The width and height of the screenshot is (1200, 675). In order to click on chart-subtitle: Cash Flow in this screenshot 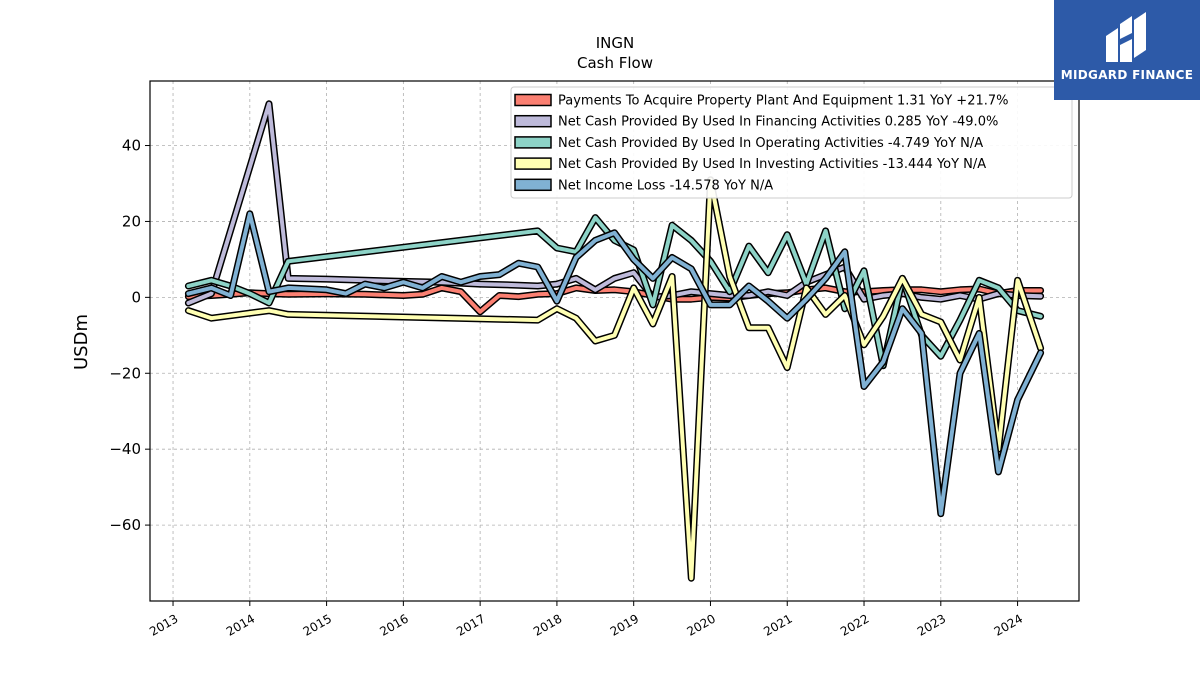, I will do `click(615, 63)`.